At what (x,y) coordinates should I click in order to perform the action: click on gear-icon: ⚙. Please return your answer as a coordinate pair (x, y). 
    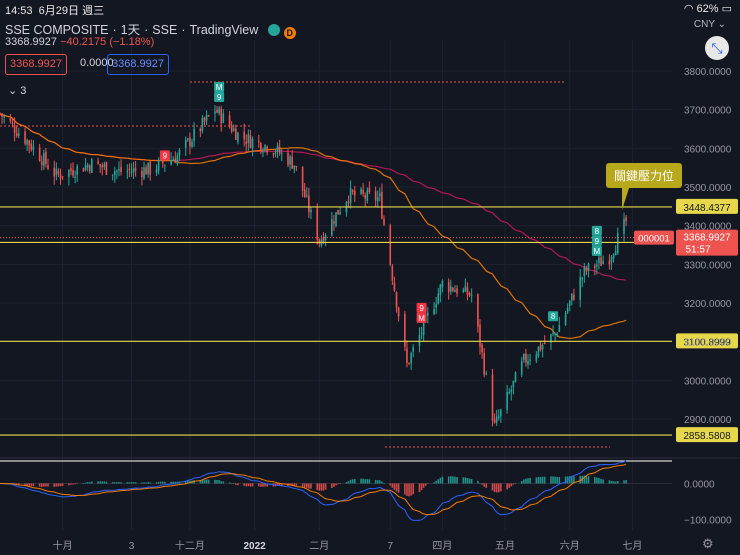
    Looking at the image, I should click on (708, 543).